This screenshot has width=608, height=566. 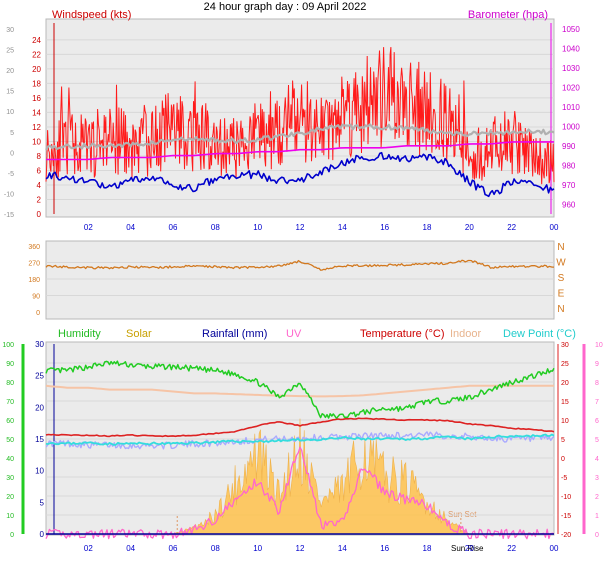 I want to click on windspeed-tick-label: 24, so click(x=36, y=40).